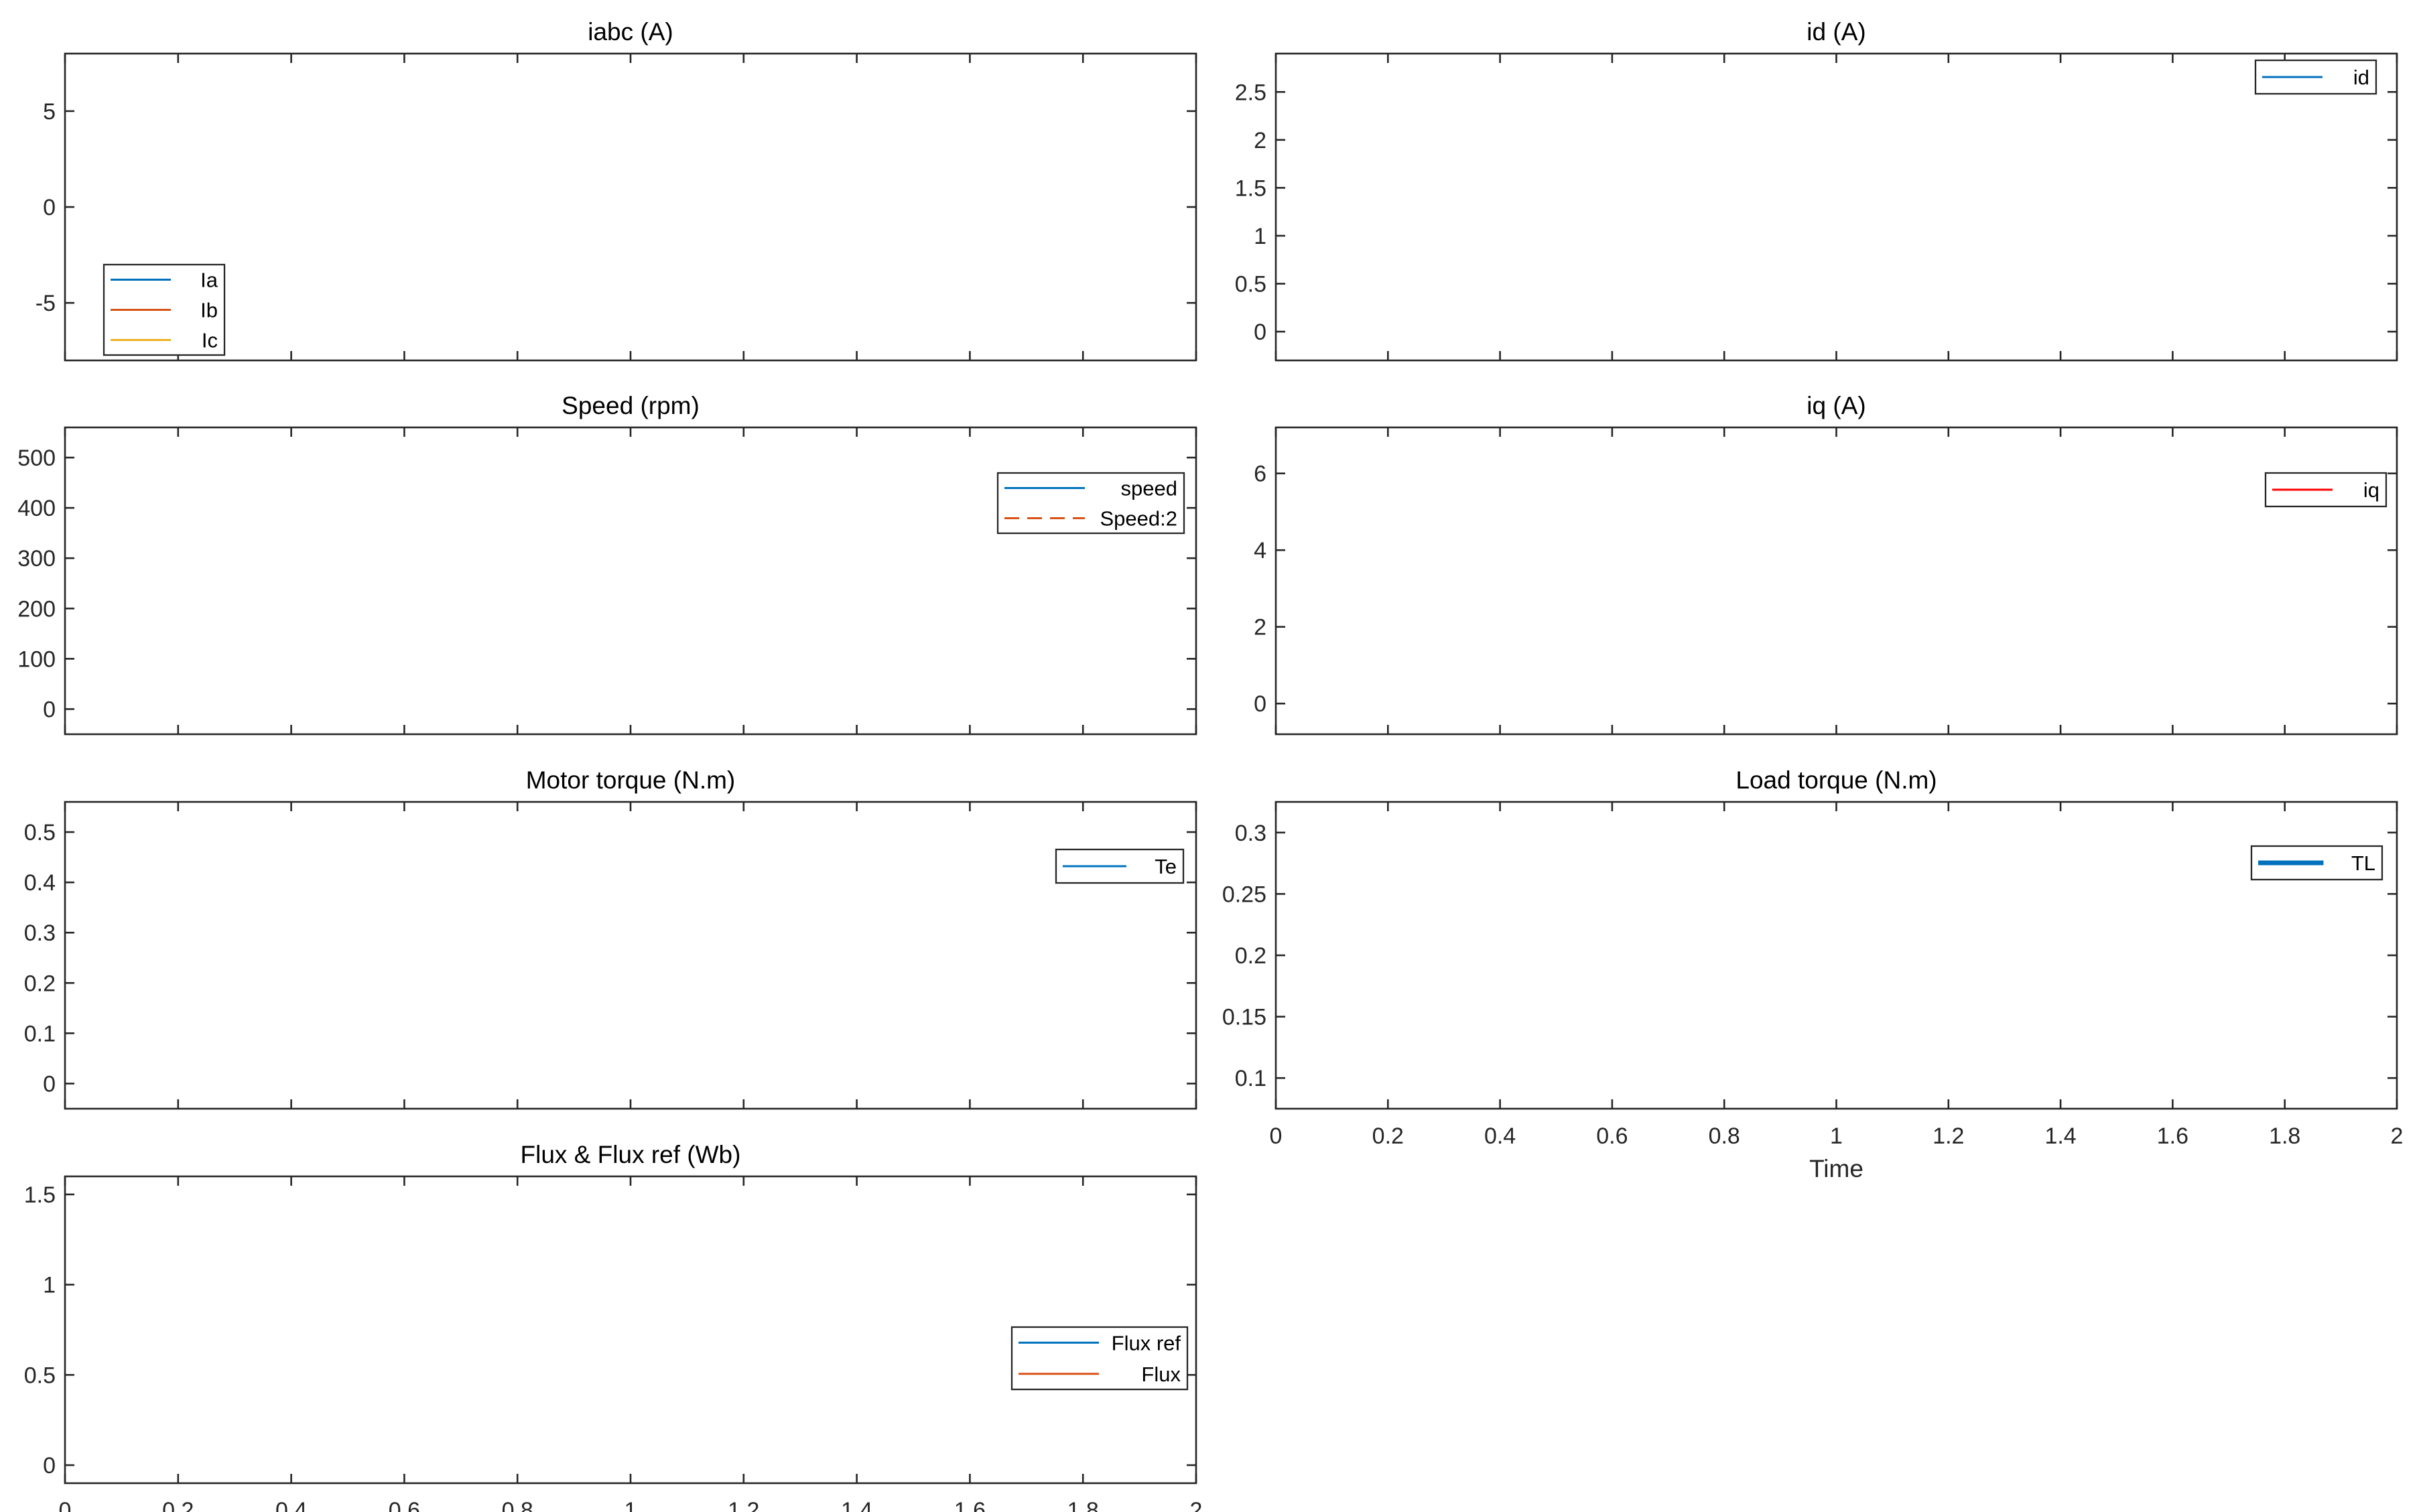  Describe the element at coordinates (2315, 77) in the screenshot. I see `legend-id: id` at that location.